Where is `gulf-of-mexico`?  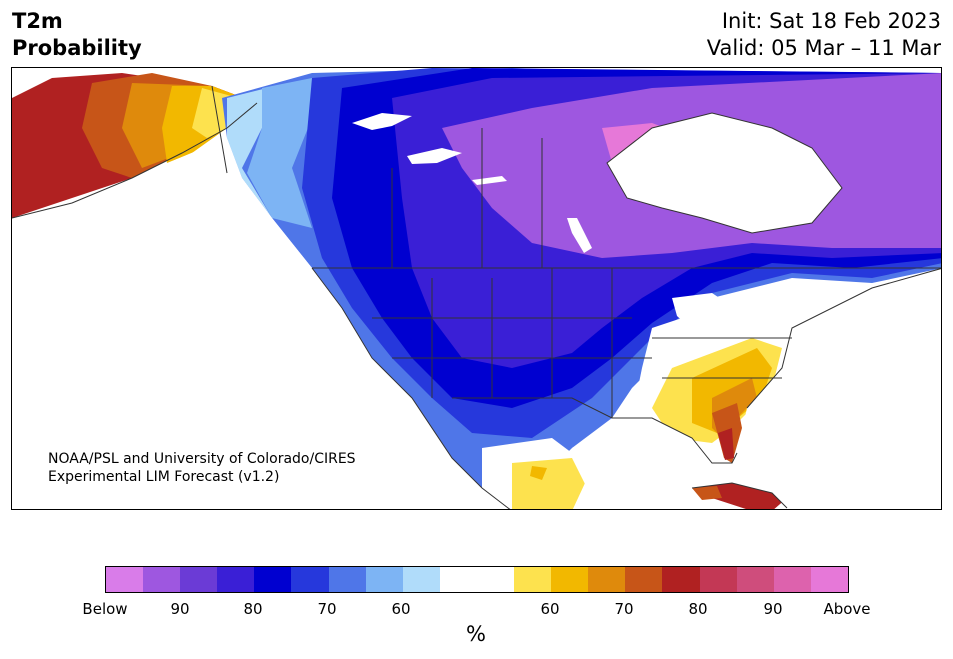
gulf-of-mexico is located at coordinates (642, 463).